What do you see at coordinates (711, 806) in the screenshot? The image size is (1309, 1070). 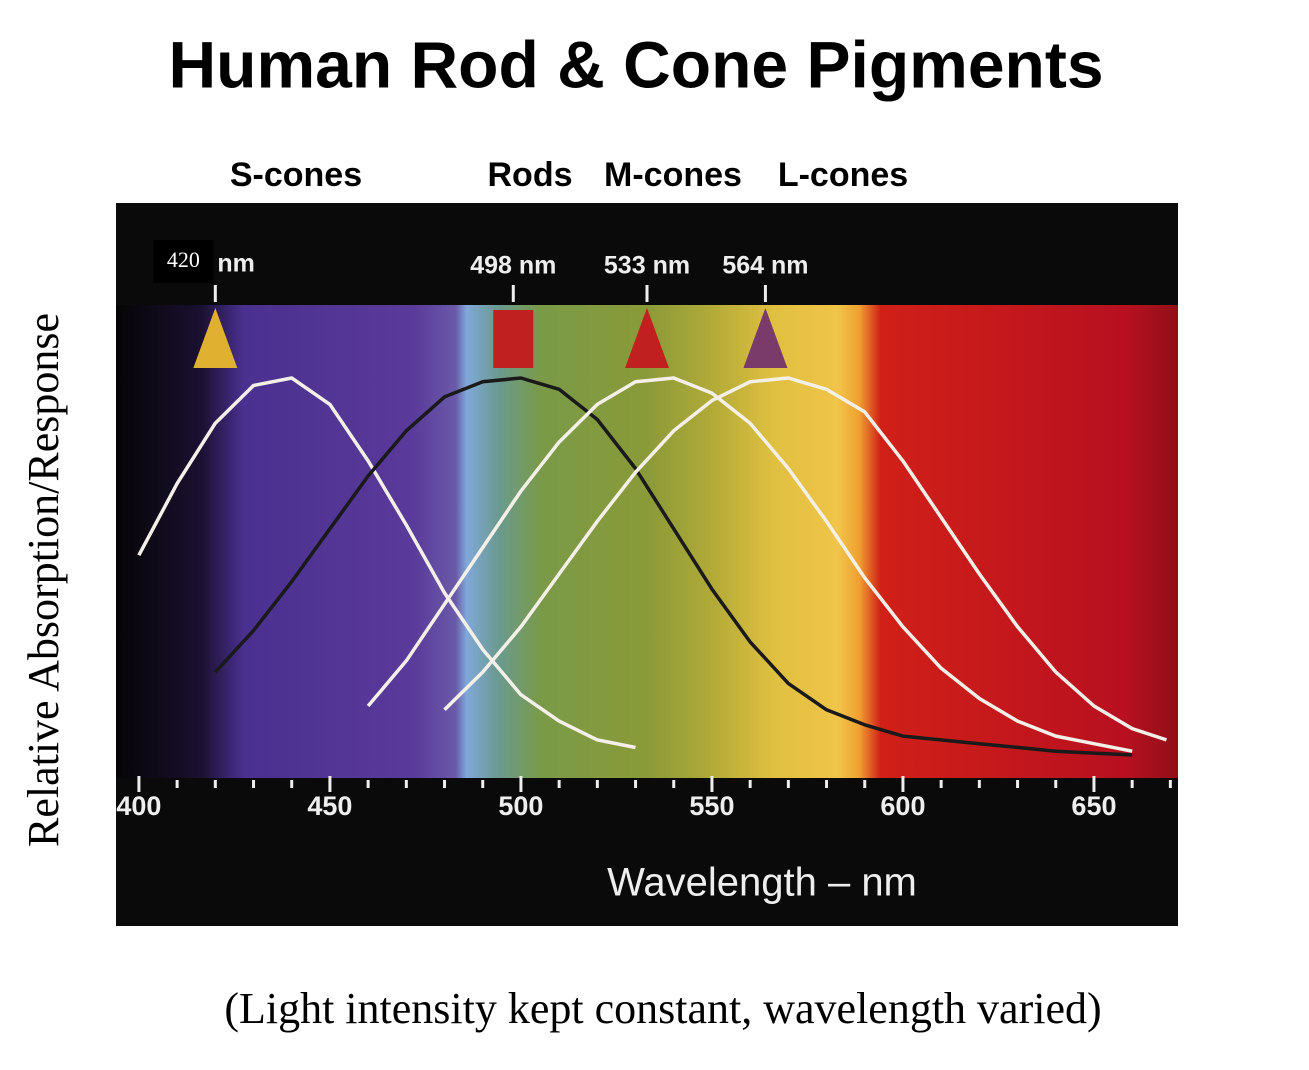 I see `x-tick-label: 550` at bounding box center [711, 806].